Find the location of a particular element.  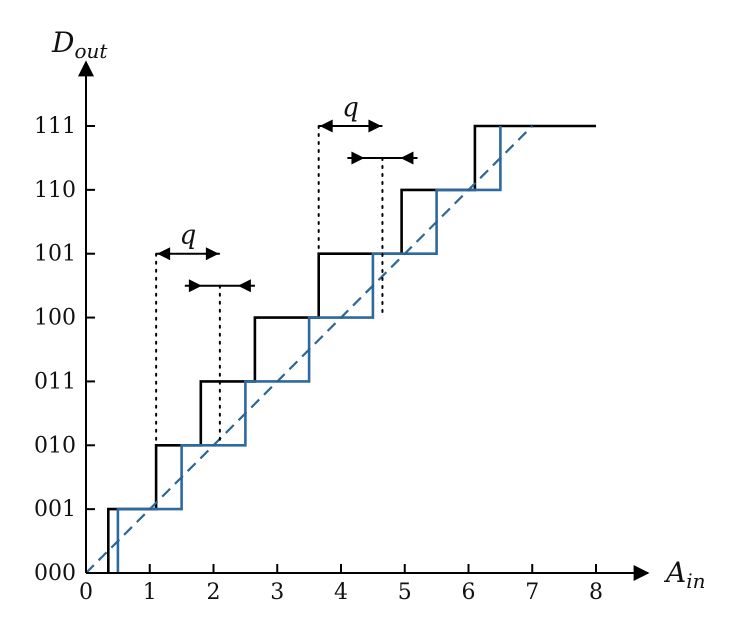

y-axis-title-sub: out is located at coordinates (91, 51).